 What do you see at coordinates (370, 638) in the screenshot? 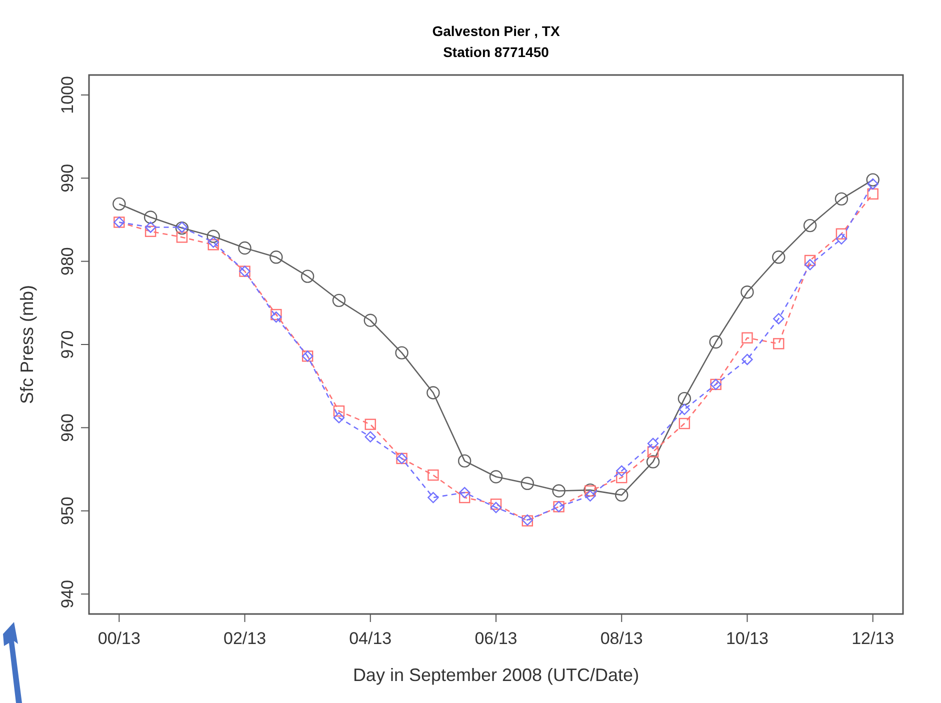
I see `x-tick-label: 04/13` at bounding box center [370, 638].